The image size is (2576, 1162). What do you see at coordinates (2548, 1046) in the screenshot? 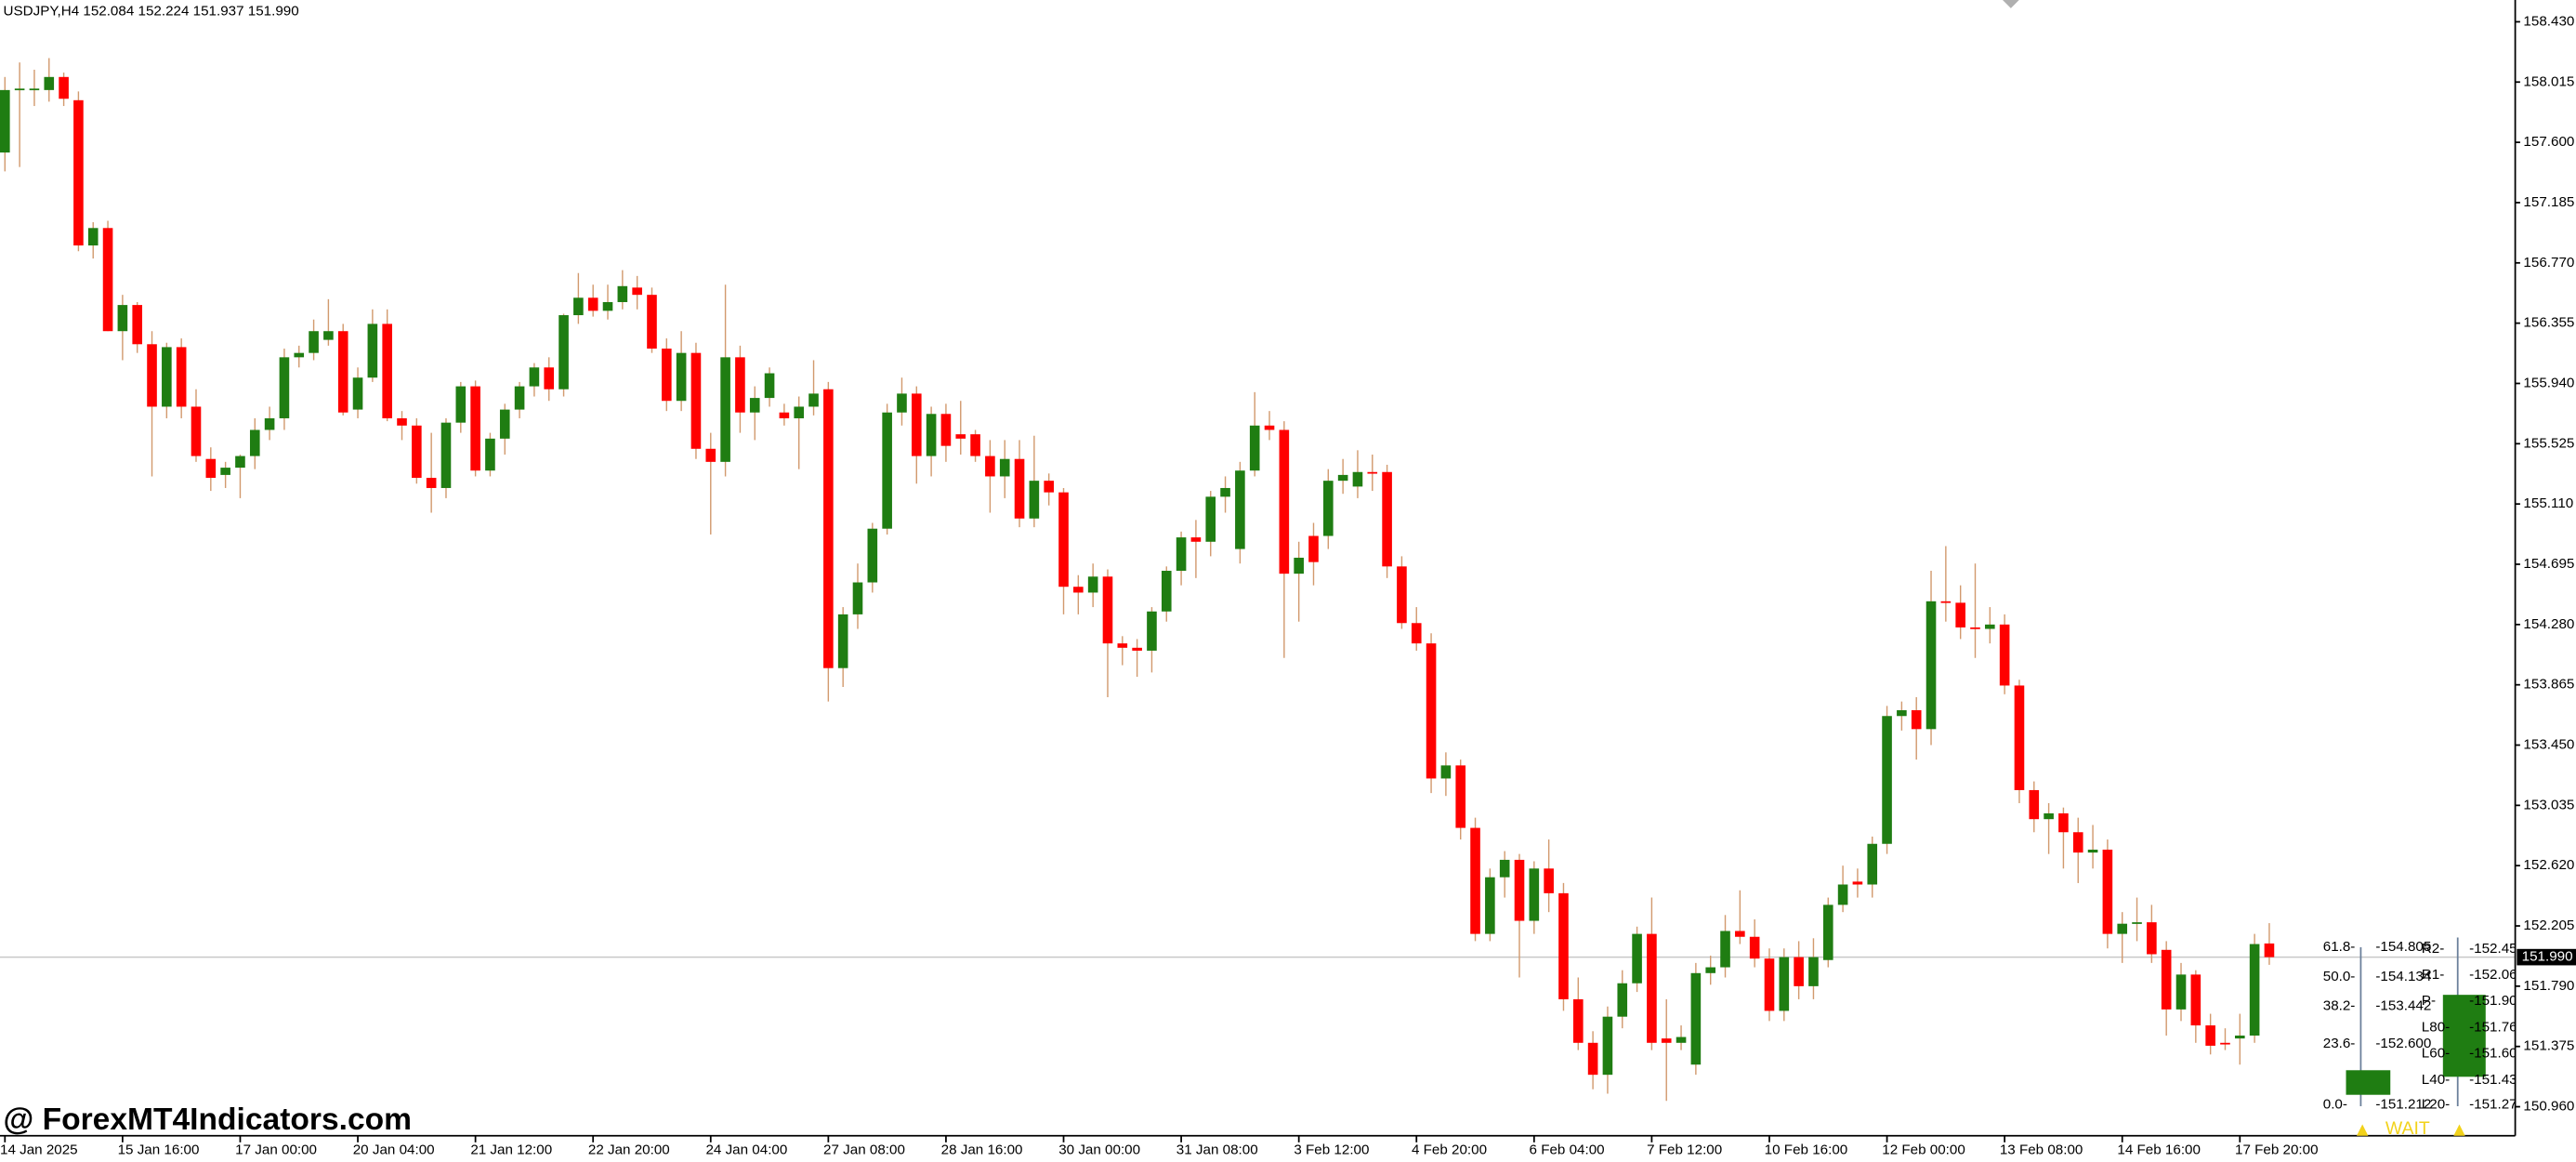
I see `y-tick-label: 151.375` at bounding box center [2548, 1046].